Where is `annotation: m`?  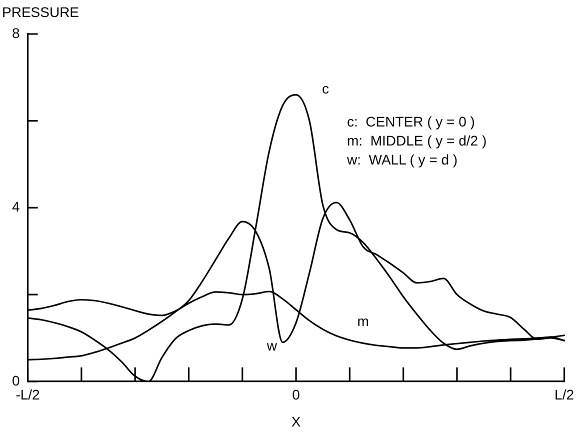 annotation: m is located at coordinates (363, 321).